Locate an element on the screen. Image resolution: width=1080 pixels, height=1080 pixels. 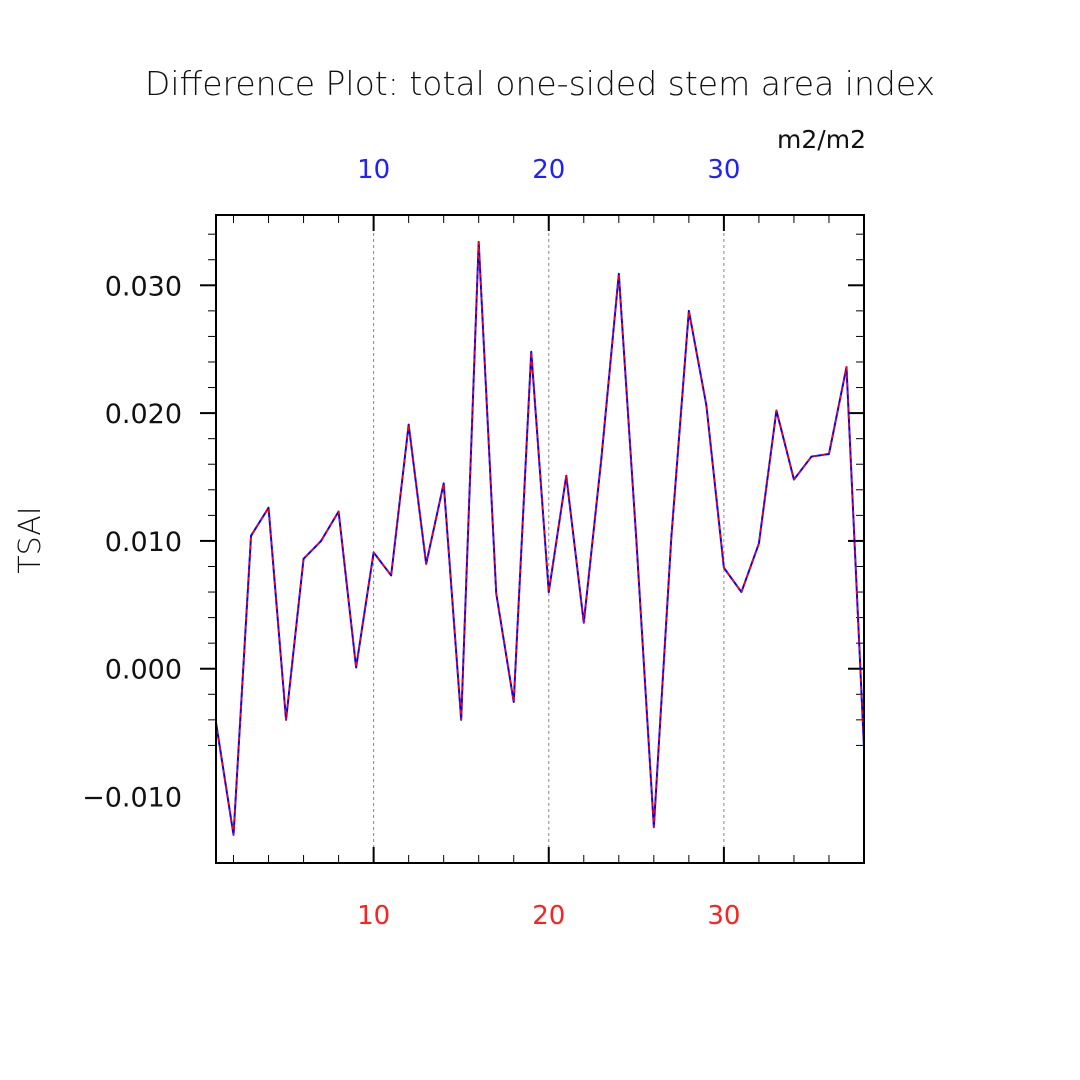
x-tick-label-bottom: 20 is located at coordinates (548, 916).